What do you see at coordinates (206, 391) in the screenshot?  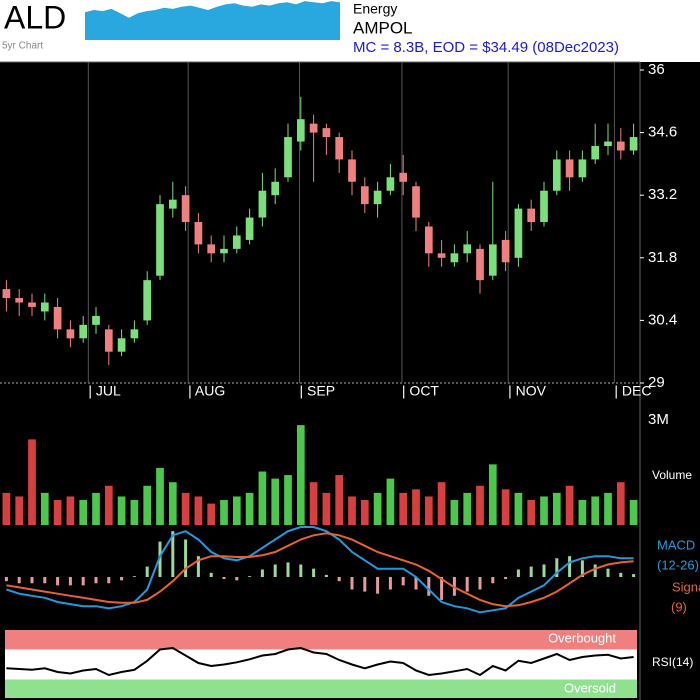 I see `x-tick-label: | AUG` at bounding box center [206, 391].